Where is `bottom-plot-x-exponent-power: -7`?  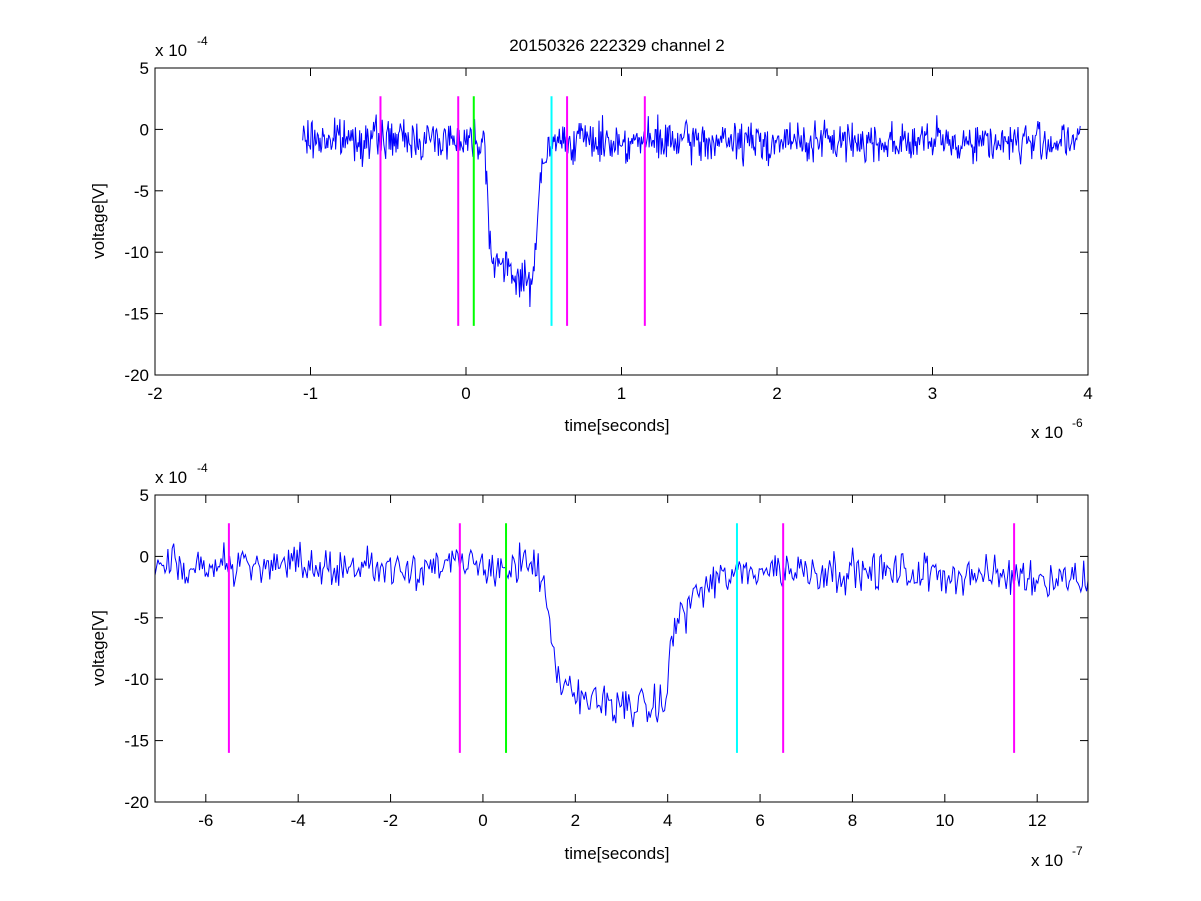 bottom-plot-x-exponent-power: -7 is located at coordinates (1077, 851).